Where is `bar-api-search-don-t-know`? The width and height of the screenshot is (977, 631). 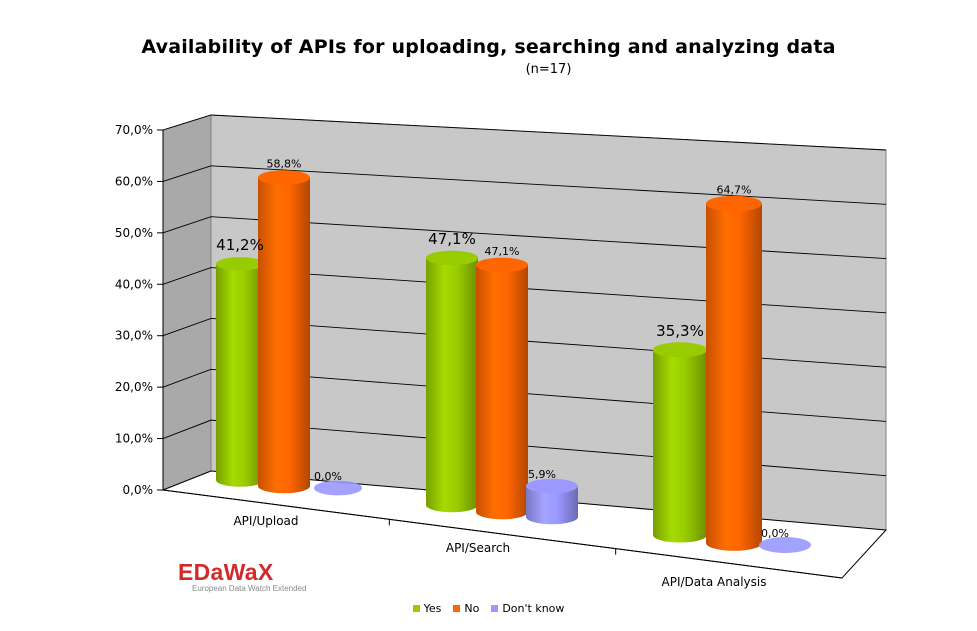
bar-api-search-don-t-know is located at coordinates (552, 501).